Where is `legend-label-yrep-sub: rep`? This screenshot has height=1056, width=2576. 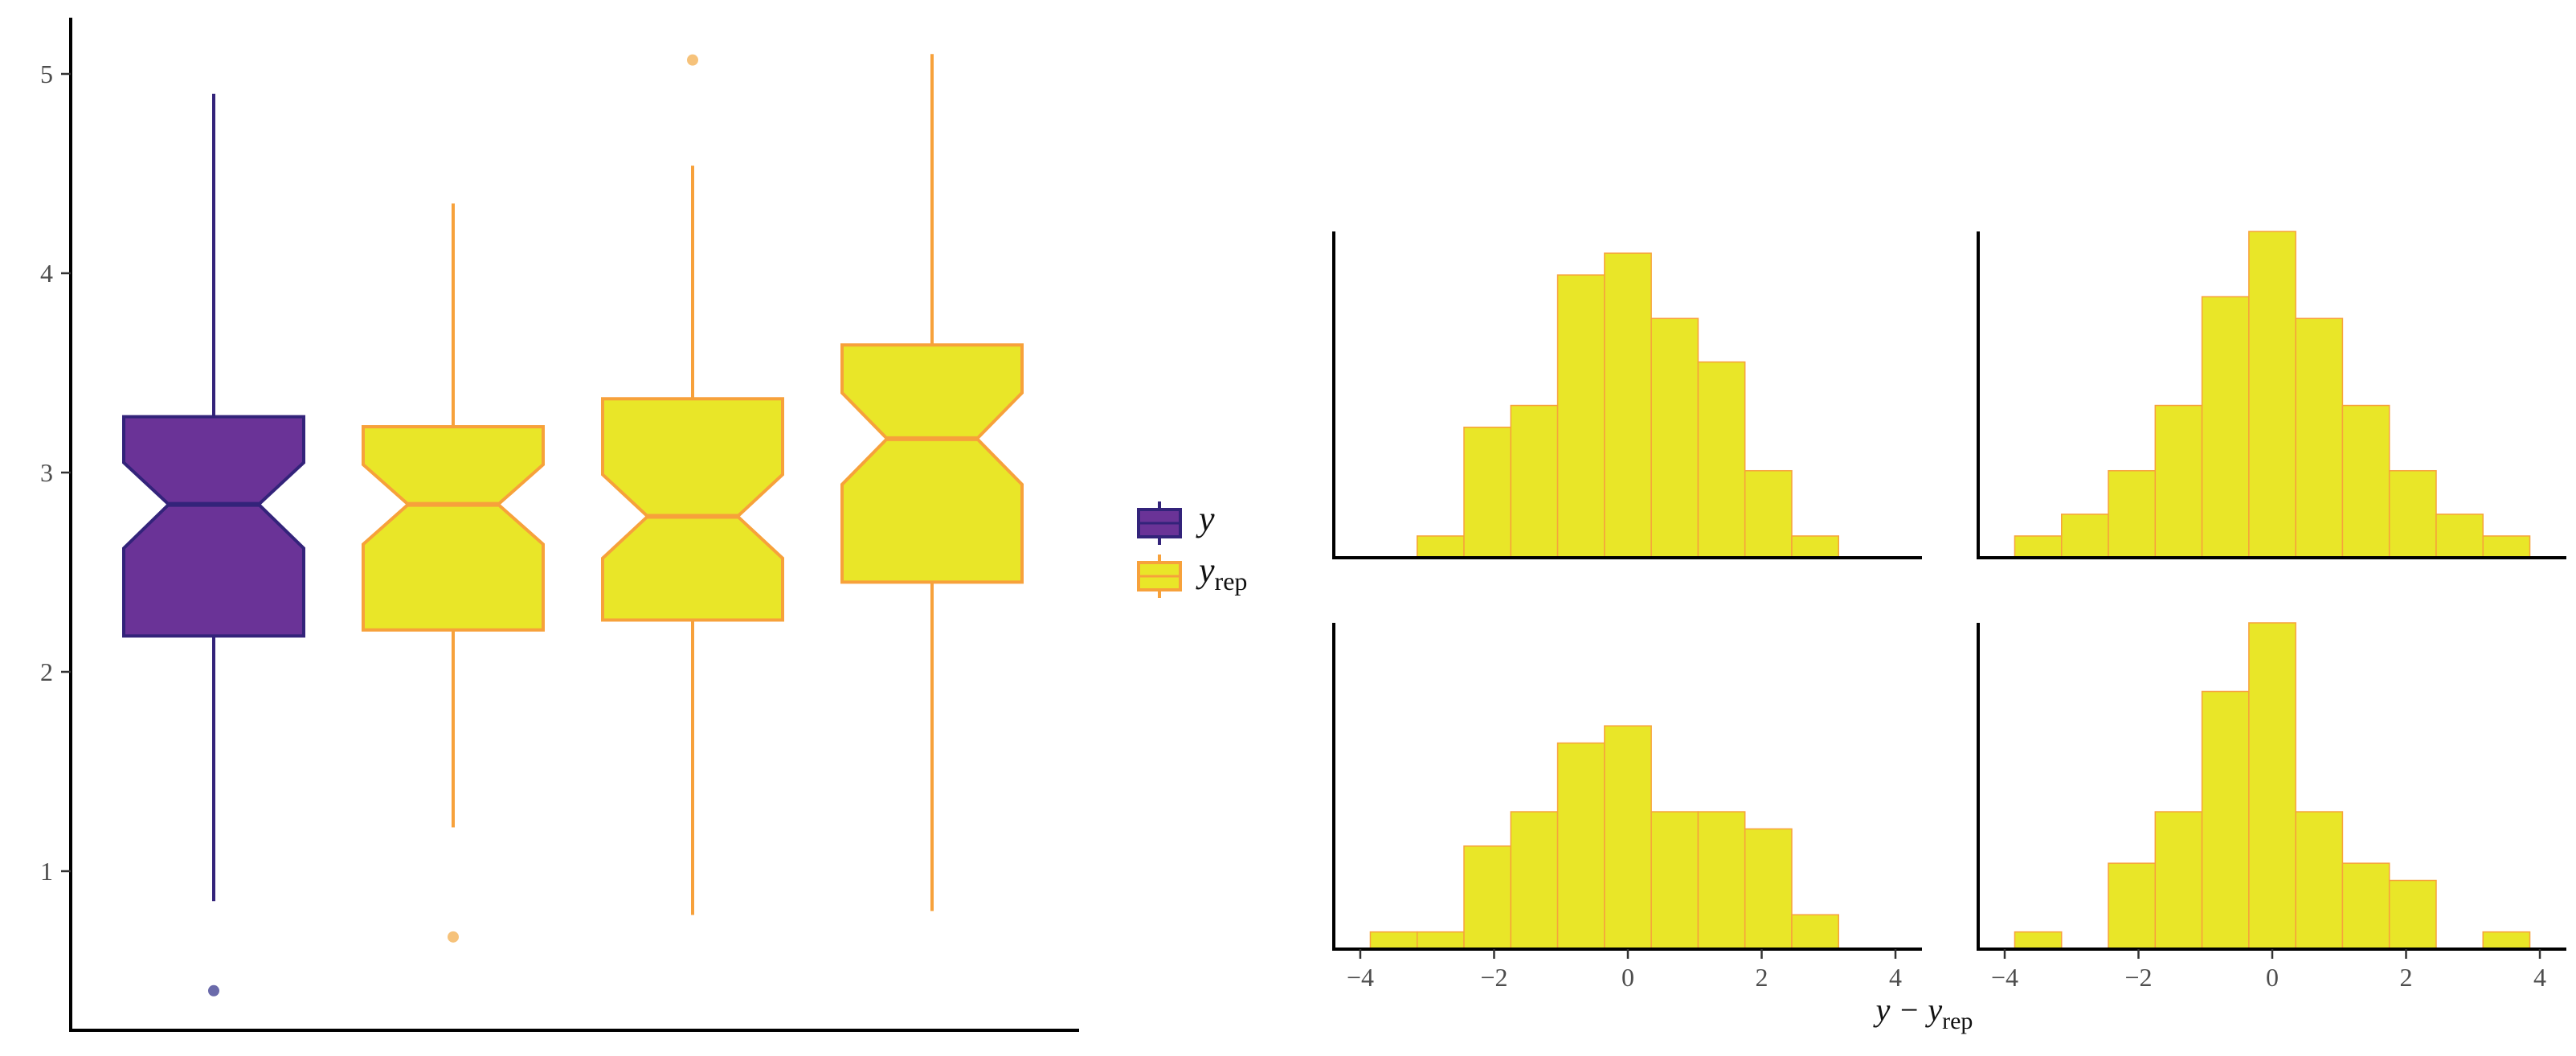 legend-label-yrep-sub: rep is located at coordinates (1232, 581).